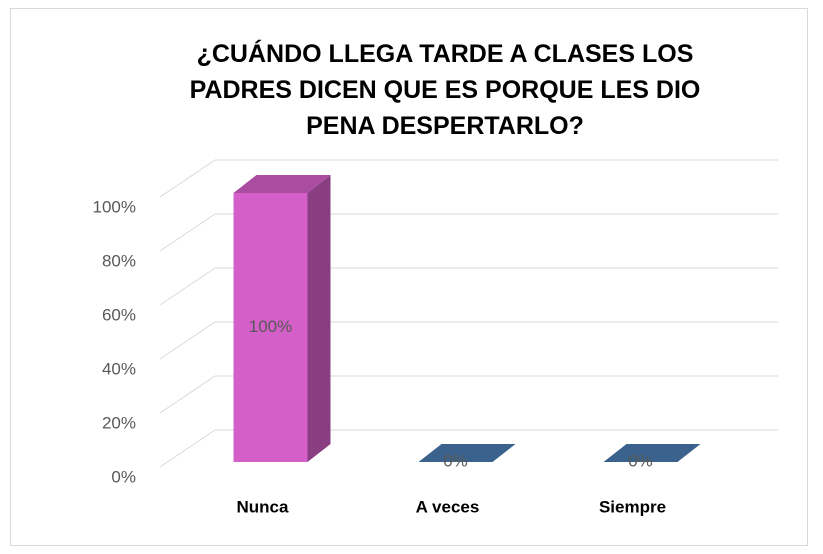 The height and width of the screenshot is (554, 823). I want to click on x-tick-label: A veces, so click(448, 506).